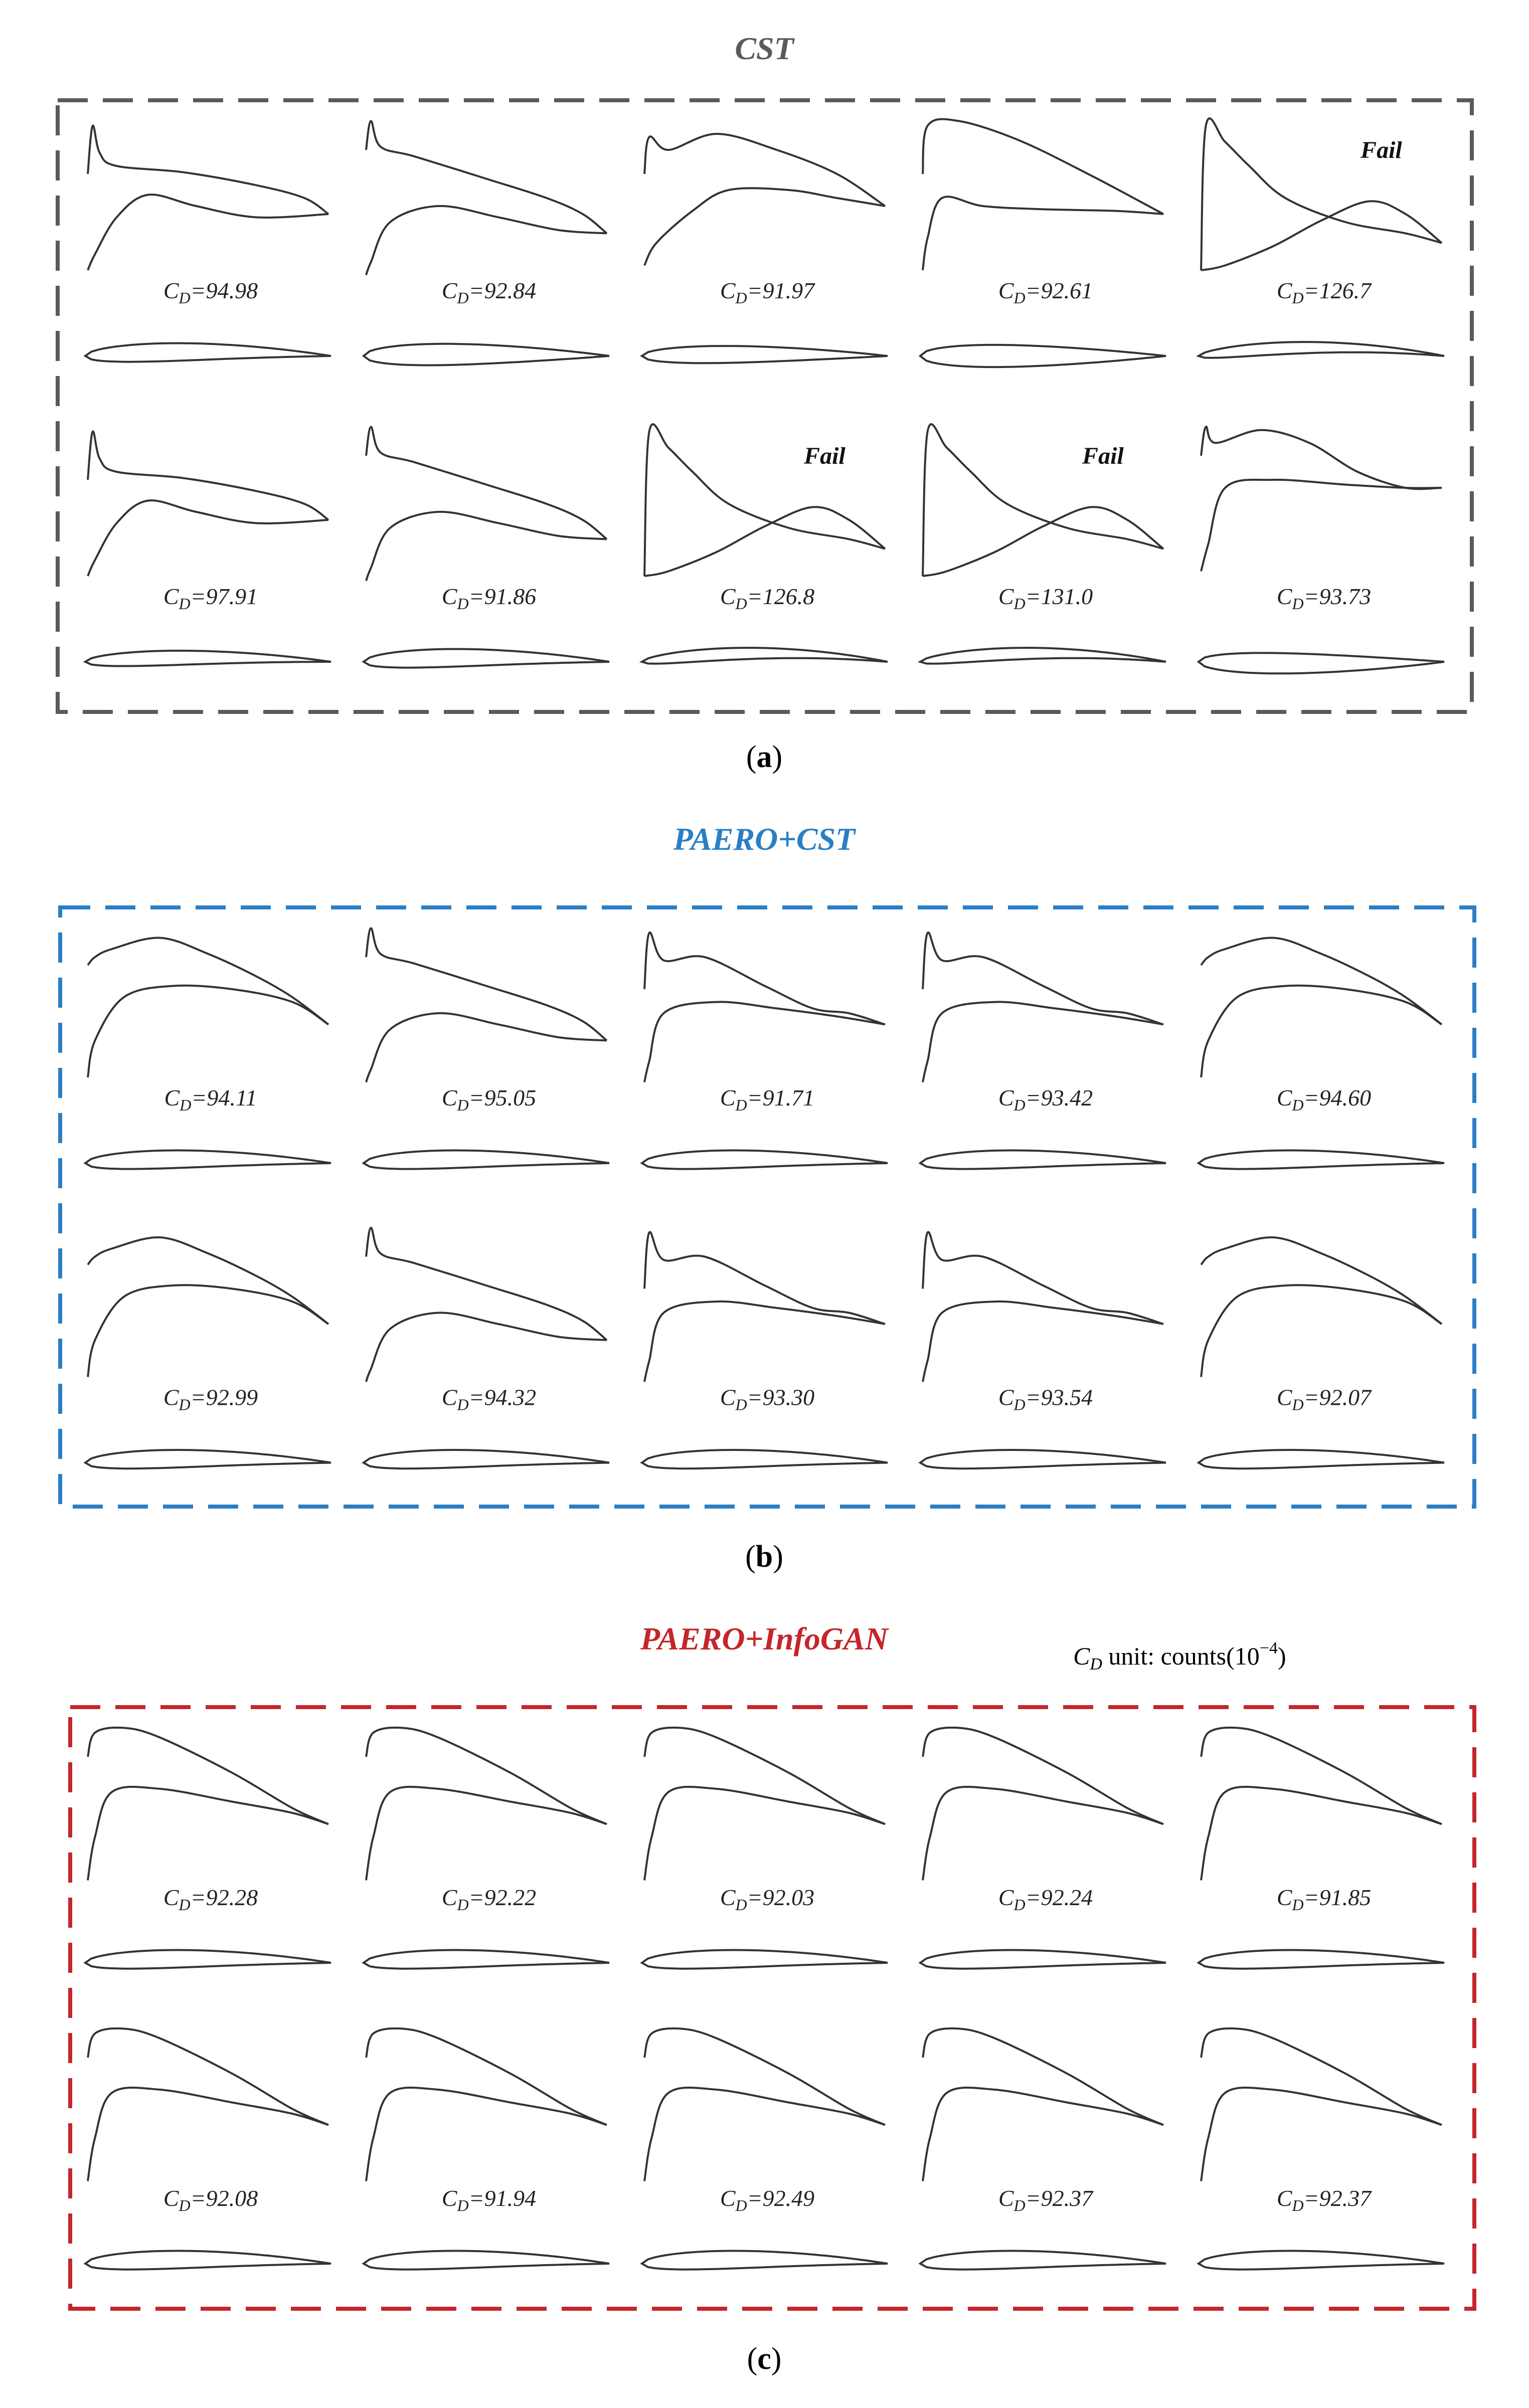 This screenshot has height=2408, width=1529. What do you see at coordinates (1325, 292) in the screenshot?
I see `cd-label: CD=126.7` at bounding box center [1325, 292].